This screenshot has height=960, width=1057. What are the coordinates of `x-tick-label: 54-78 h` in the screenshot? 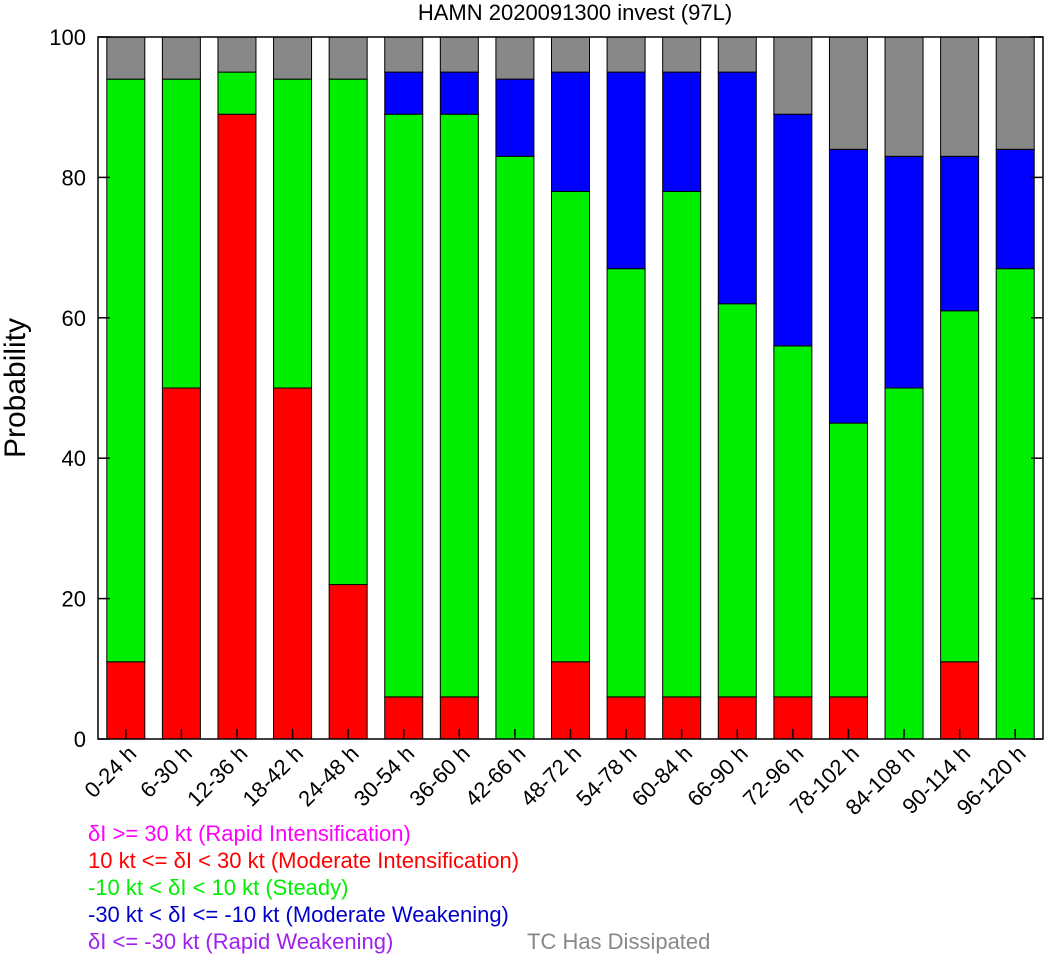 It's located at (606, 776).